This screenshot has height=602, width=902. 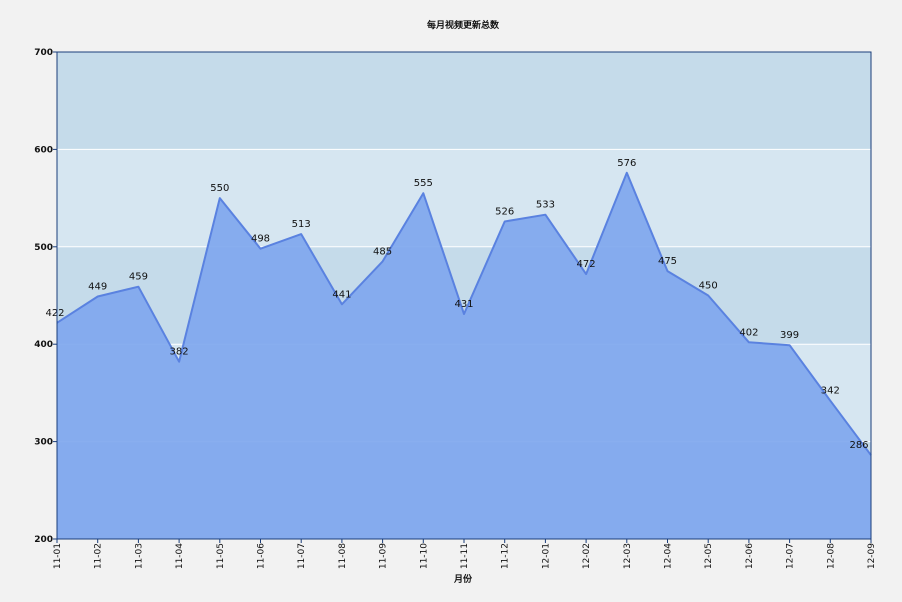 What do you see at coordinates (139, 556) in the screenshot?
I see `x-tick-label: 11-03` at bounding box center [139, 556].